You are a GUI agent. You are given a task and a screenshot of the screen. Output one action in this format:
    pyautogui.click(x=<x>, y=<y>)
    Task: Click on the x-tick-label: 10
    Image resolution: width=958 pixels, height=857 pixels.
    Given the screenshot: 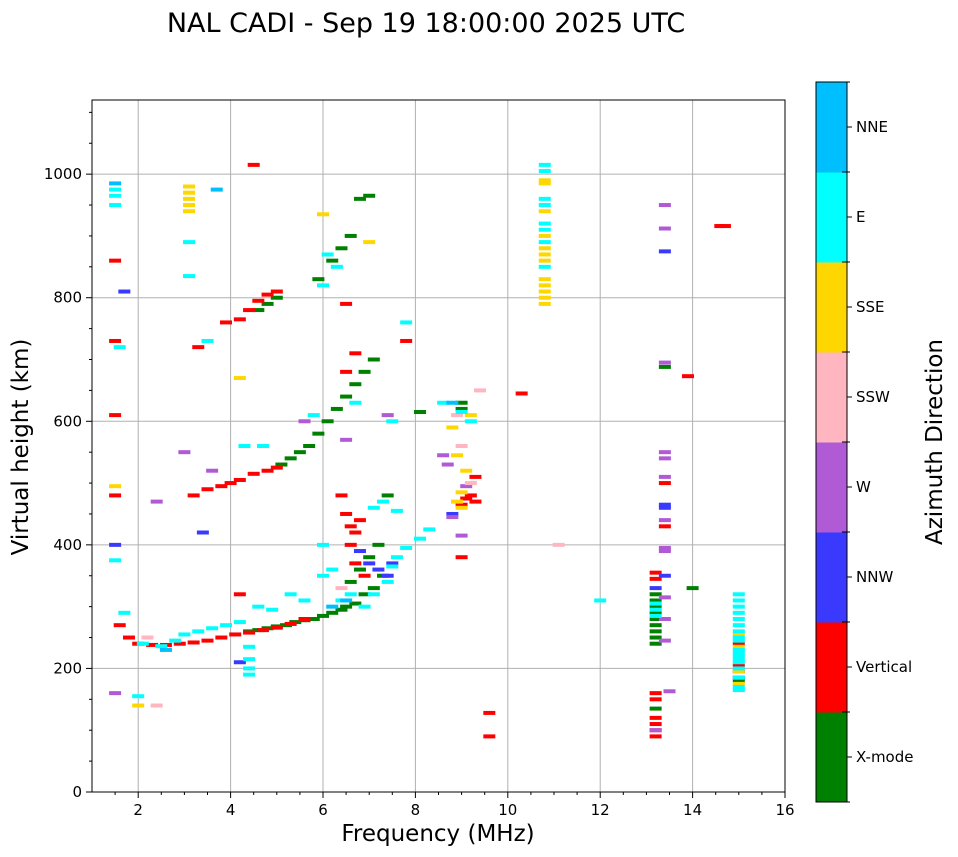 What is the action you would take?
    pyautogui.click(x=507, y=810)
    